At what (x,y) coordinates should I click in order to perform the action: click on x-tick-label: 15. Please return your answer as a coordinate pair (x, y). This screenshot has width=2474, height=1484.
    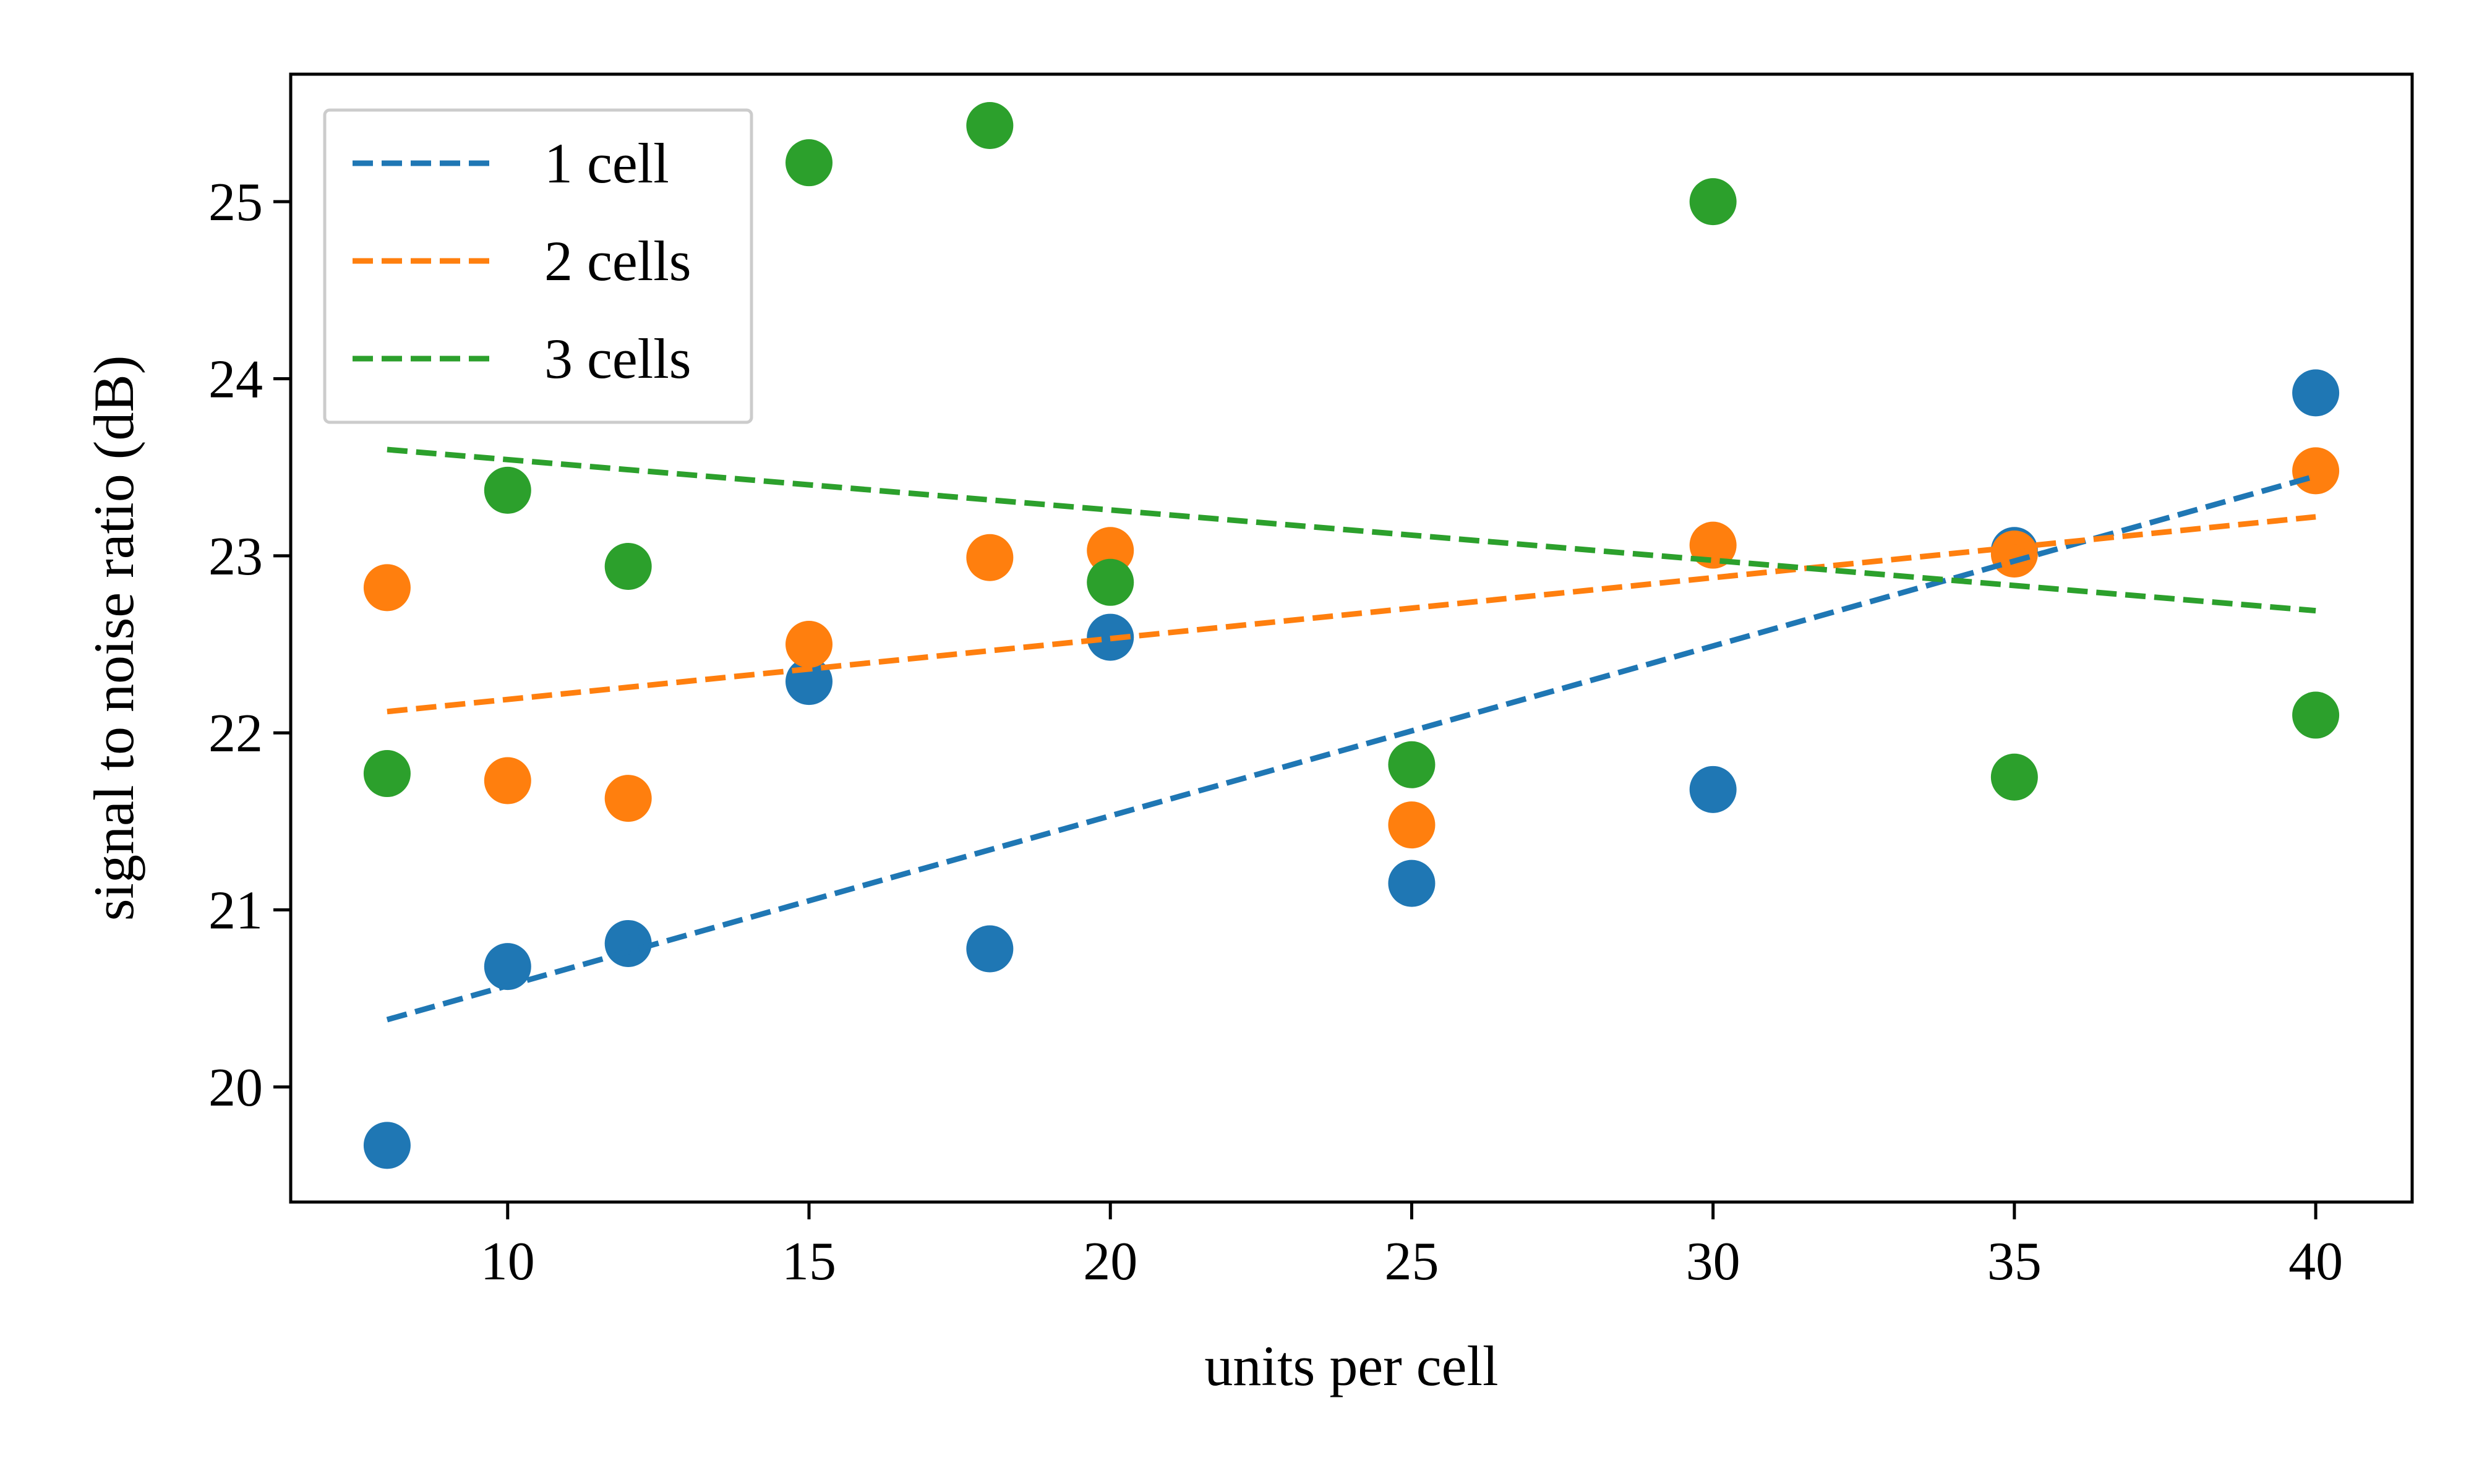
    Looking at the image, I should click on (809, 1262).